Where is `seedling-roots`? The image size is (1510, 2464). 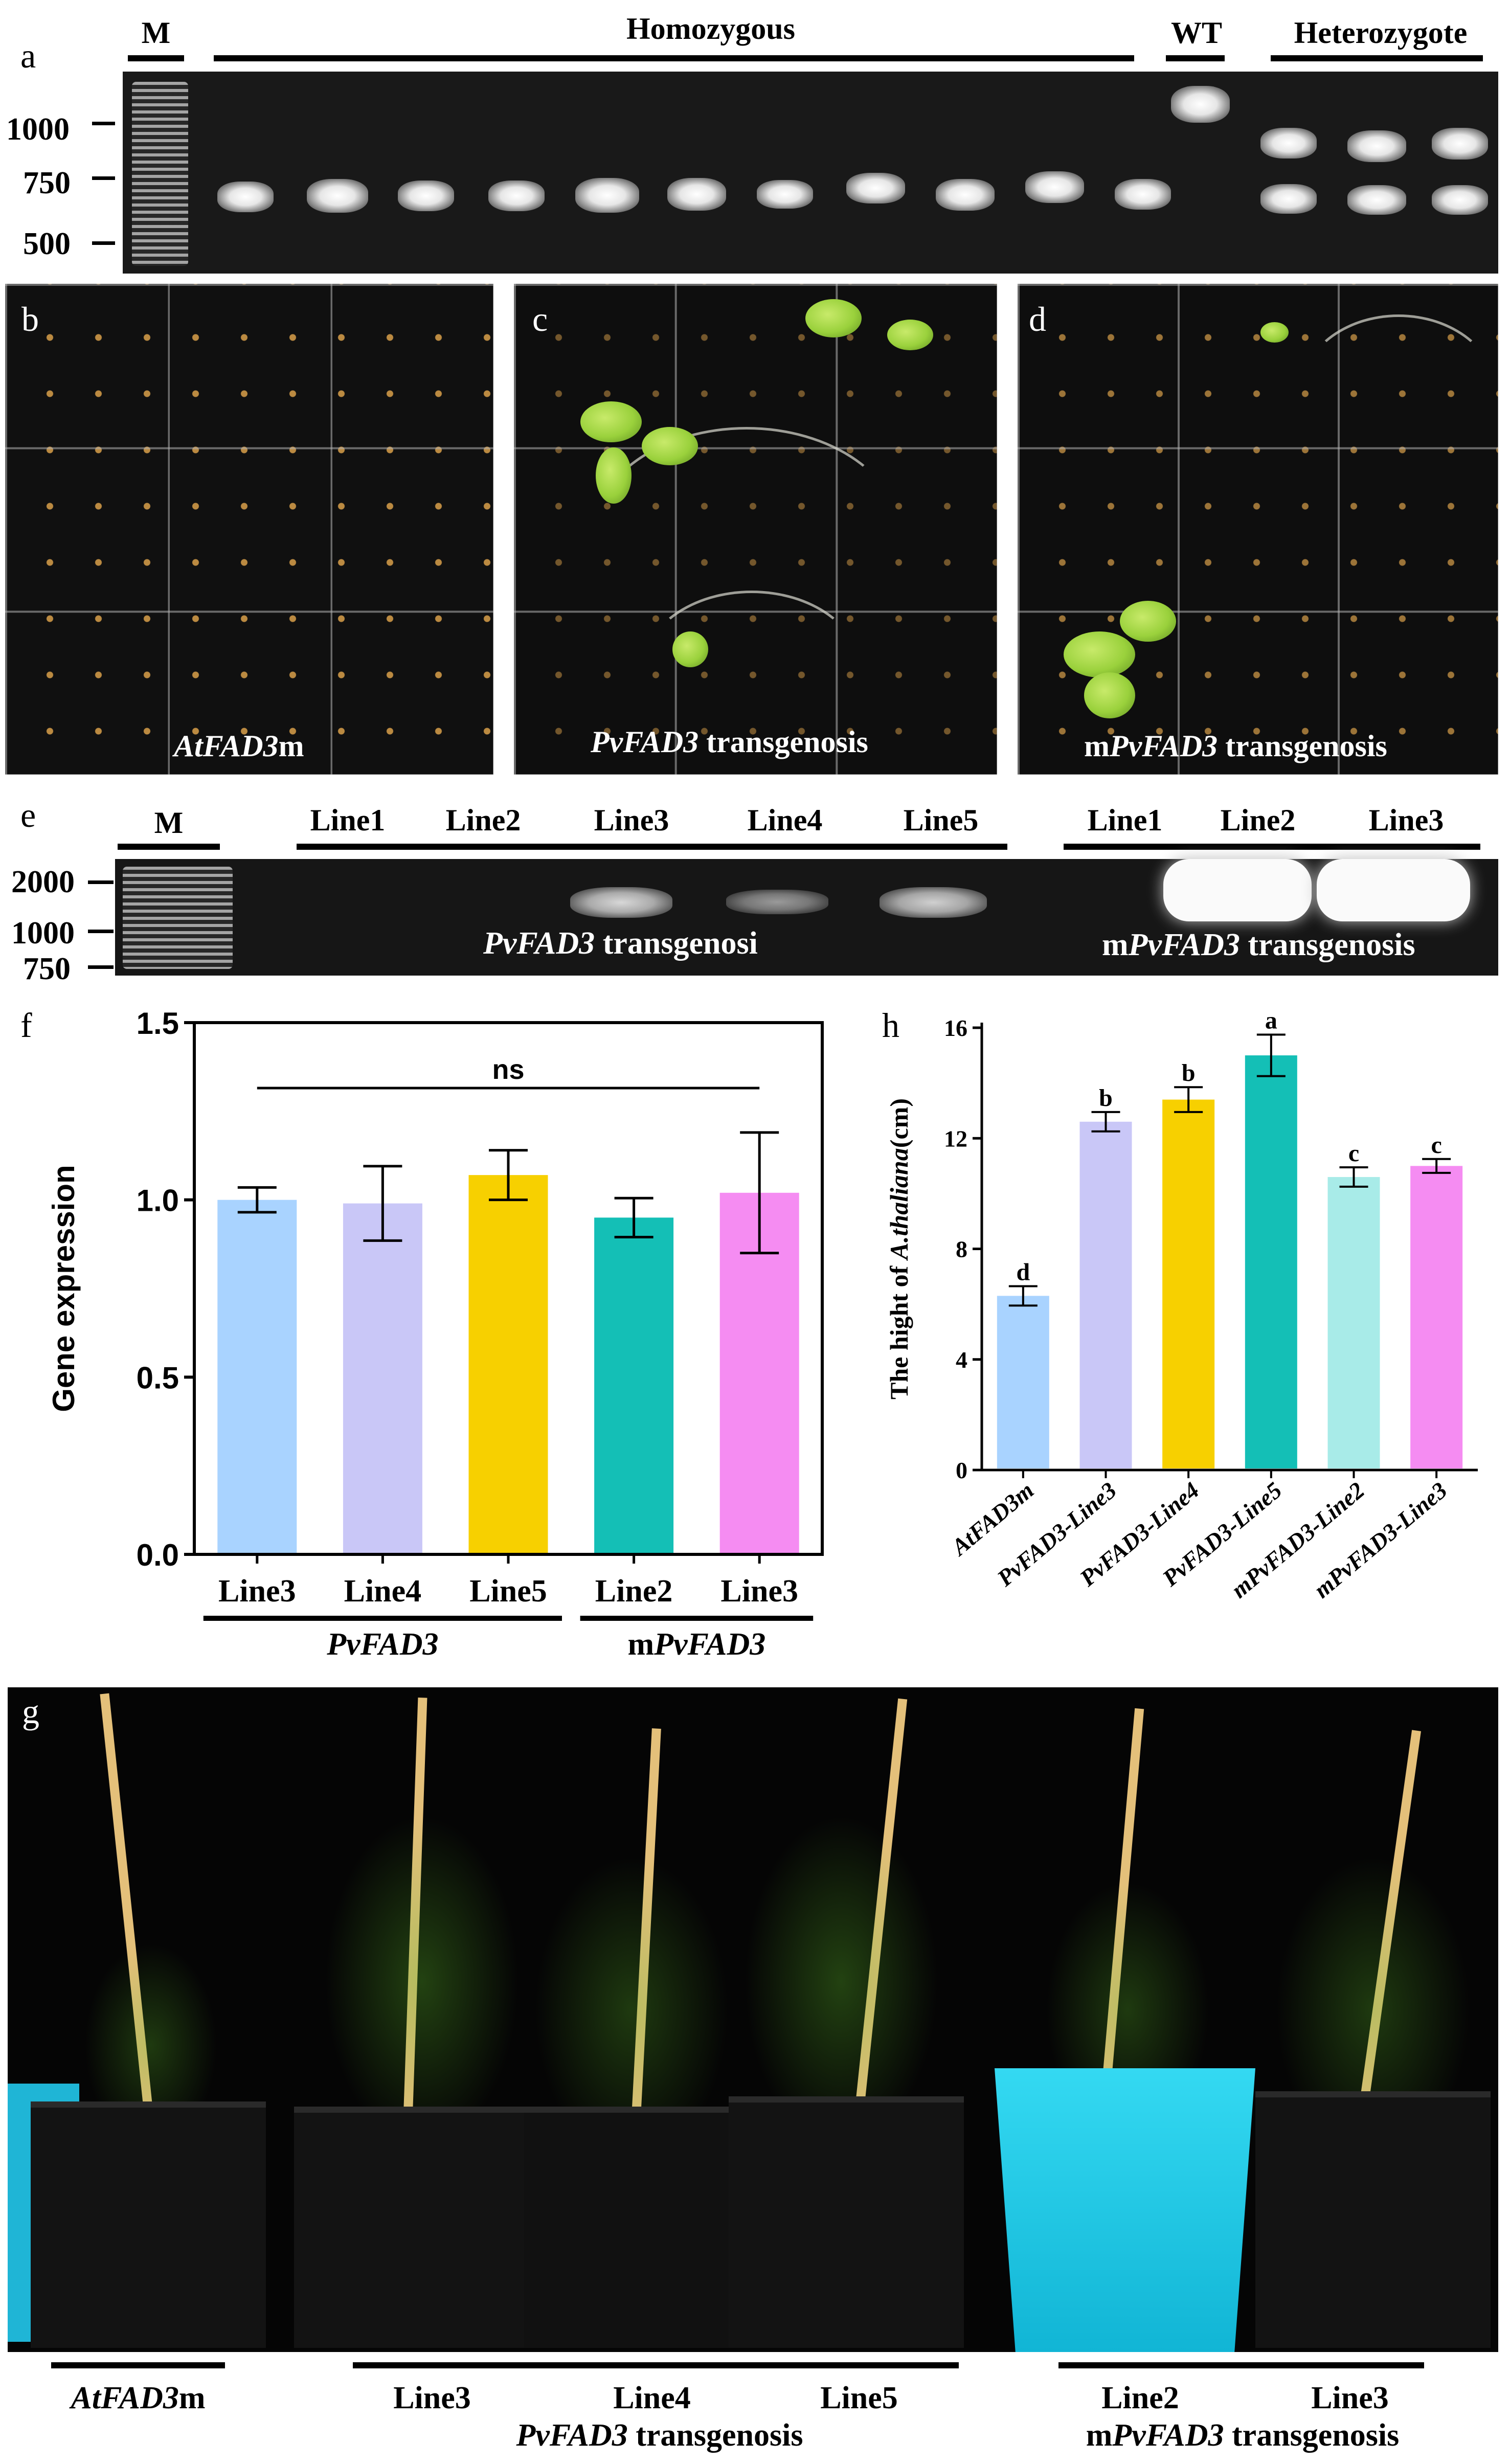
seedling-roots is located at coordinates (752, 670).